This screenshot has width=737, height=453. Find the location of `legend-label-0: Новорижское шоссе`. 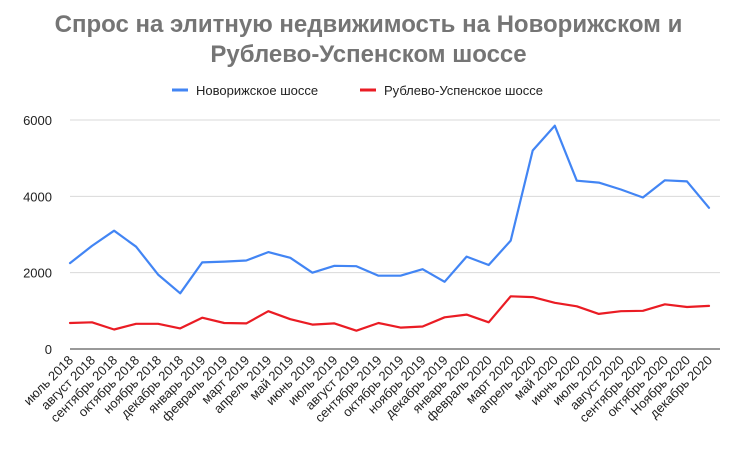

legend-label-0: Новорижское шоссе is located at coordinates (257, 90).